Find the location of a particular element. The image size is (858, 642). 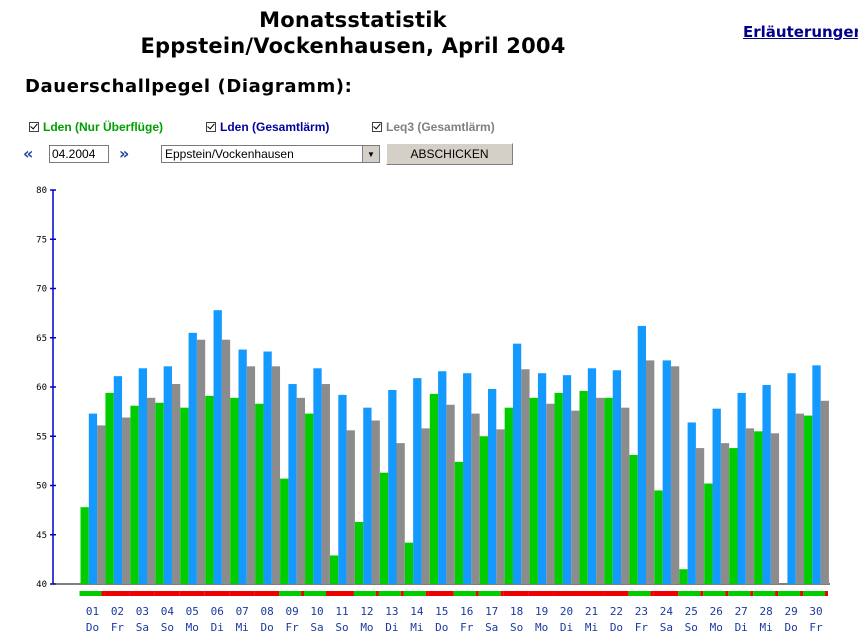

x-day-label: 29 is located at coordinates (790, 611).